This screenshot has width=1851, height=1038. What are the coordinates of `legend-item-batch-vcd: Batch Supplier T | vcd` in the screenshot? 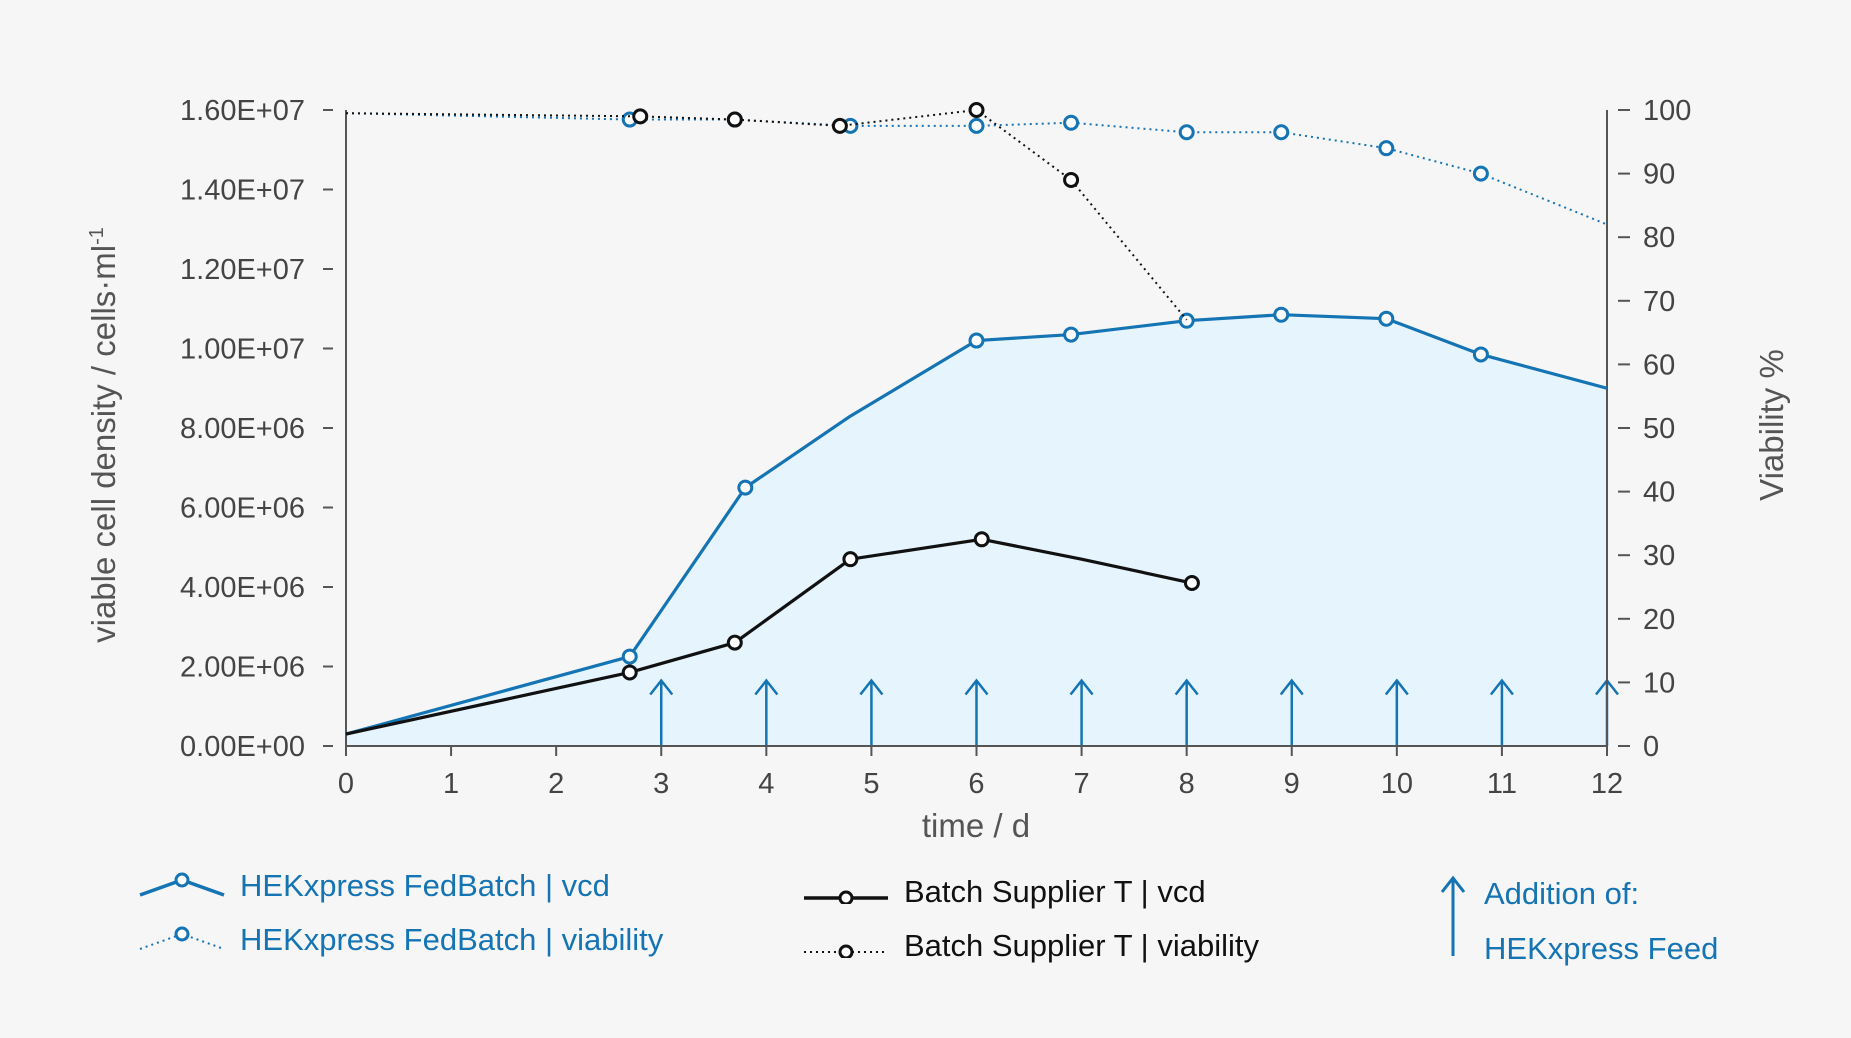 It's located at (1004, 892).